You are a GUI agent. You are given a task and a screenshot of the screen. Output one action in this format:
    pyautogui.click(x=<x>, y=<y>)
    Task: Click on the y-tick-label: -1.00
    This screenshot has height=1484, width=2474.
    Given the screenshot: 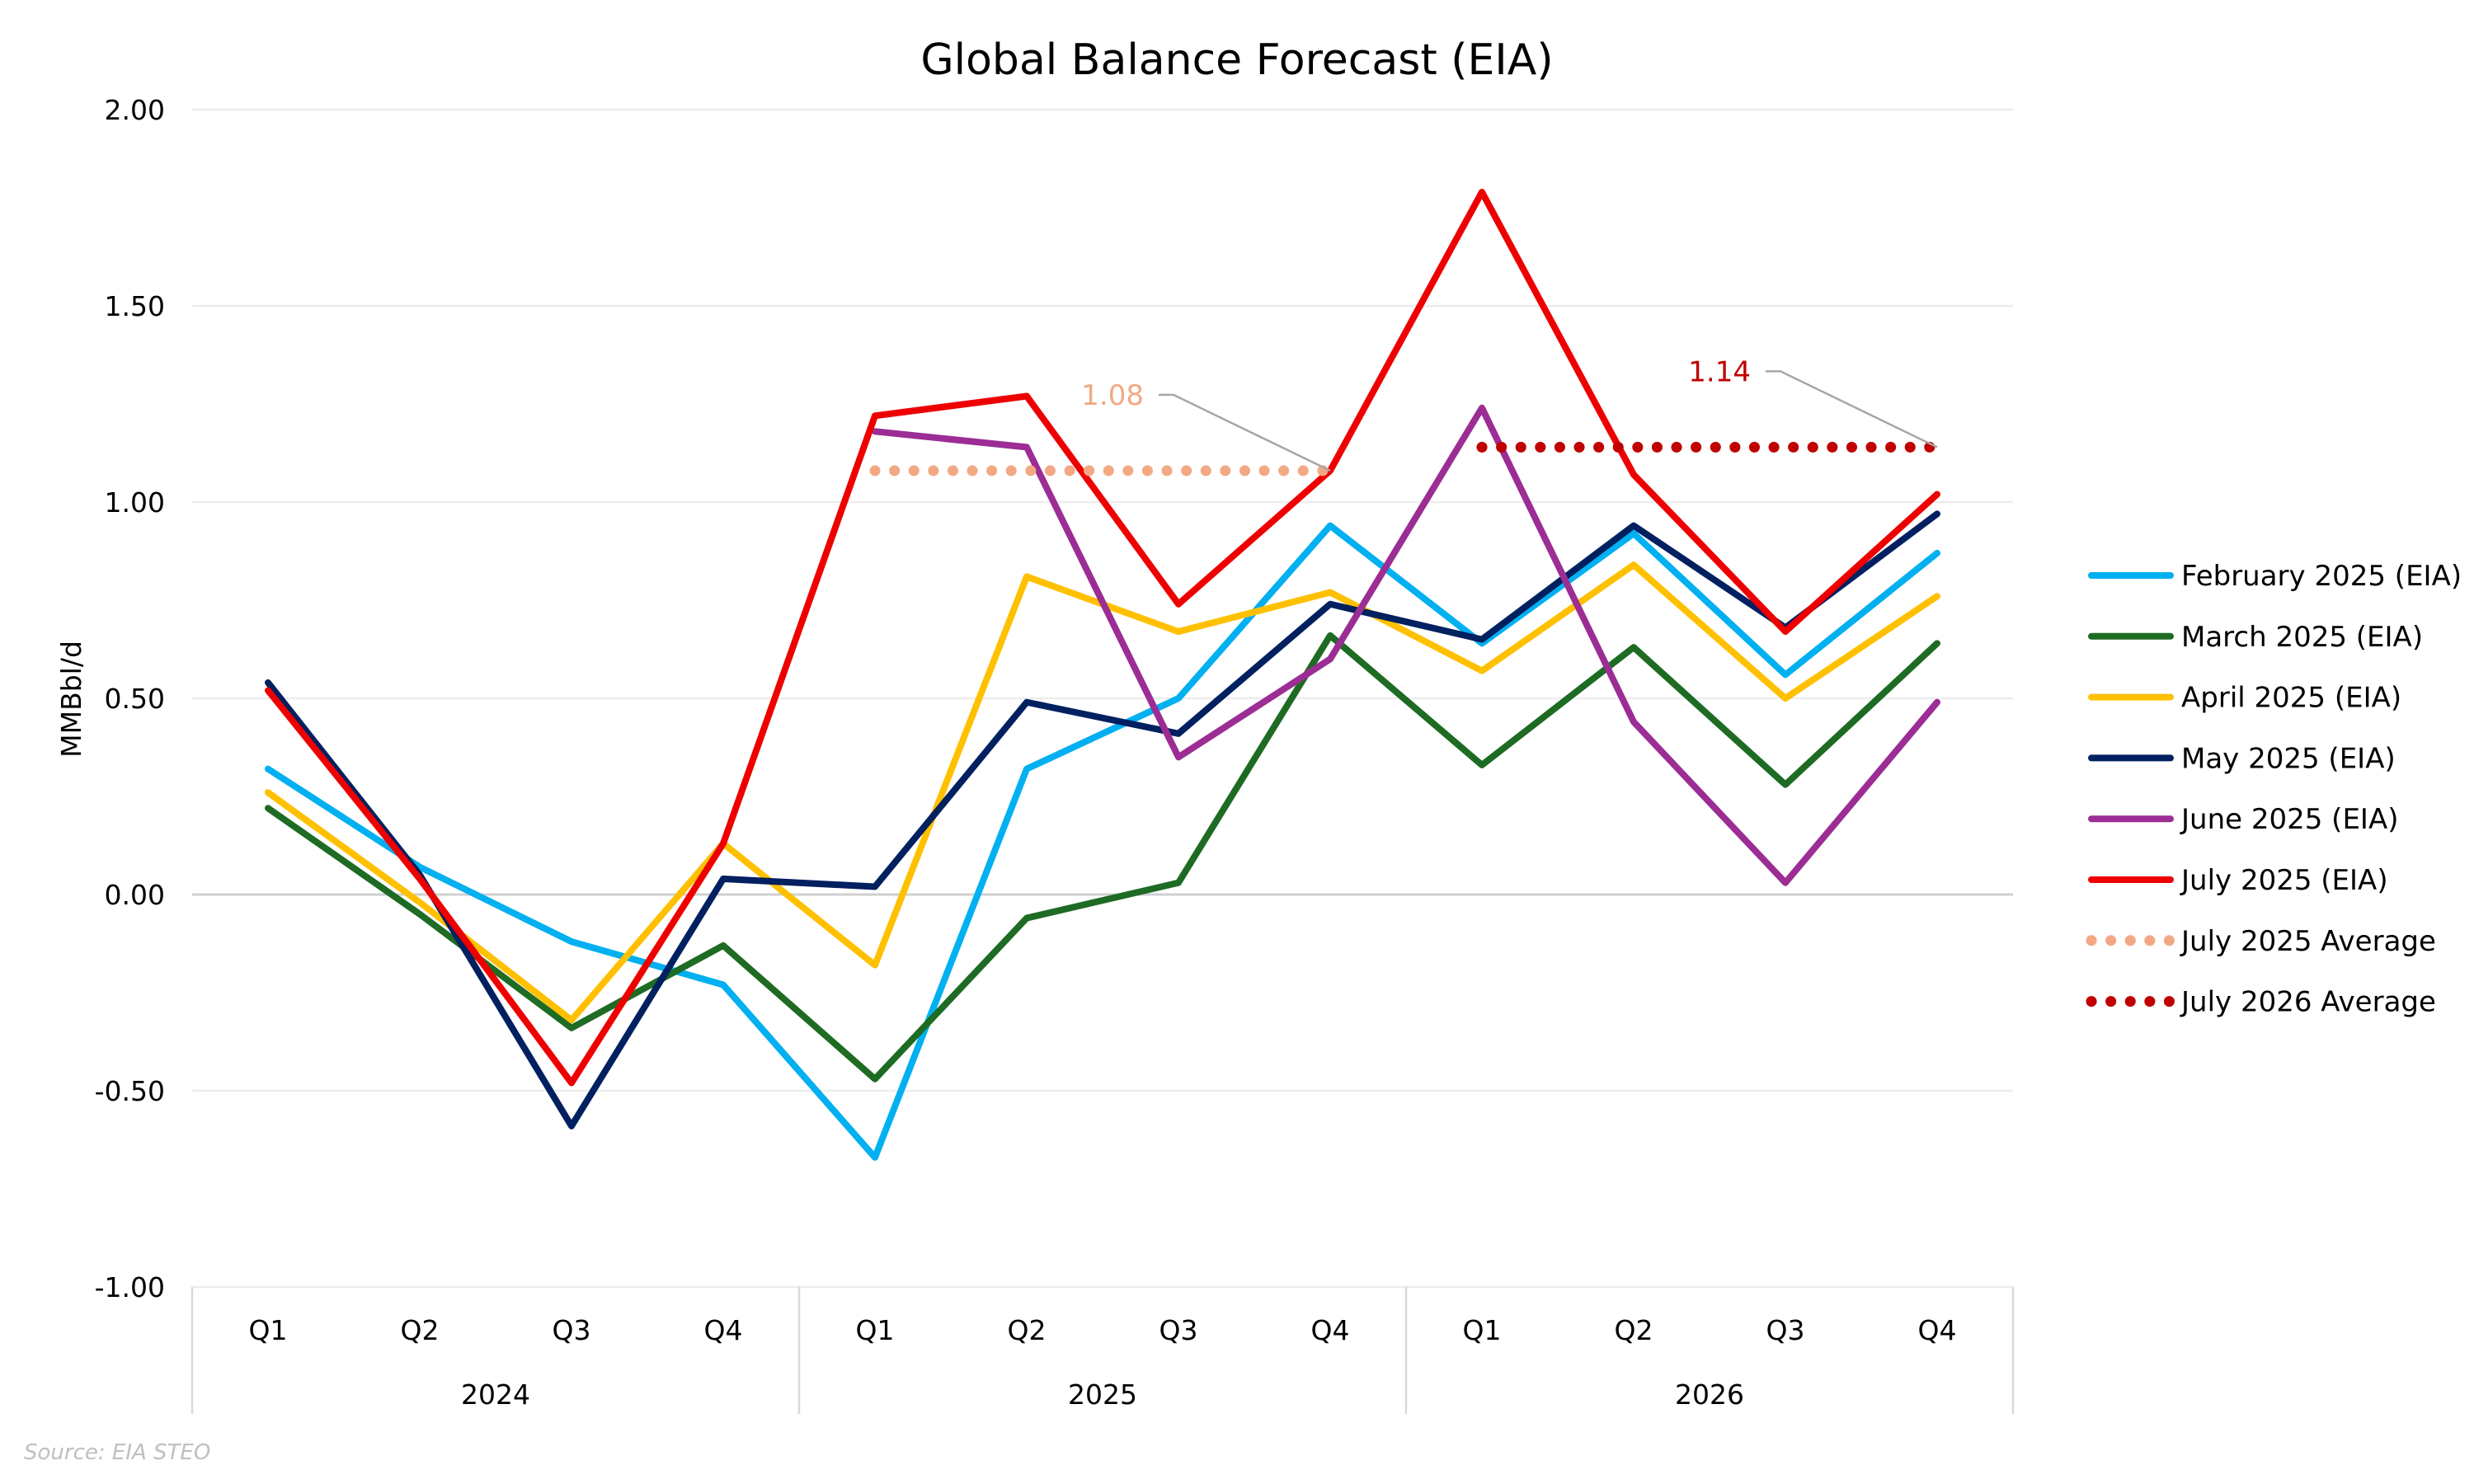 What is the action you would take?
    pyautogui.click(x=130, y=1287)
    